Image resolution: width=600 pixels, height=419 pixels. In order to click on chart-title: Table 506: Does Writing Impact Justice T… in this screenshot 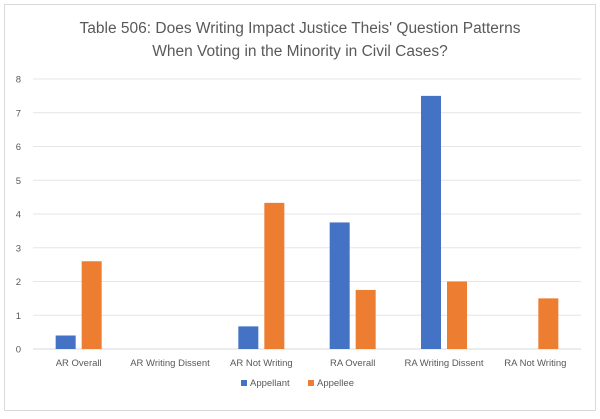, I will do `click(300, 40)`.